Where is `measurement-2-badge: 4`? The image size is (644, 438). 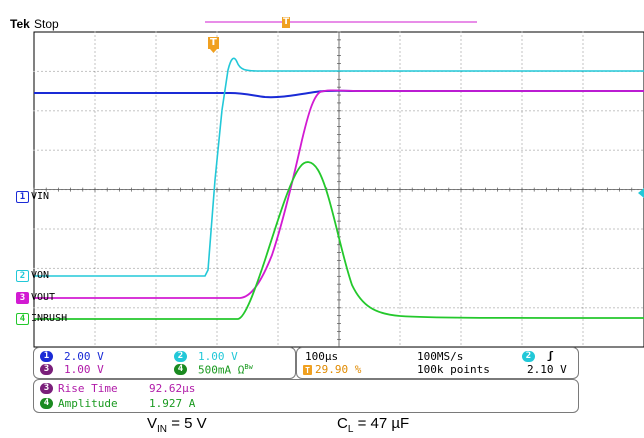 measurement-2-badge: 4 is located at coordinates (46, 403).